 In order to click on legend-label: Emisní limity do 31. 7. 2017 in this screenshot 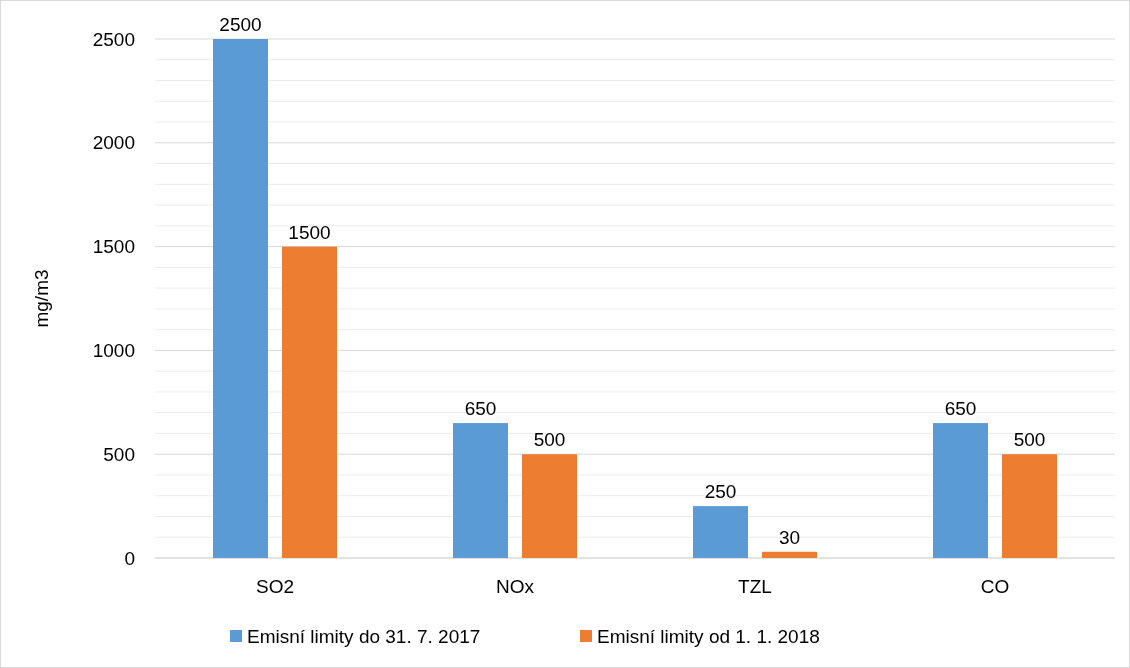, I will do `click(364, 636)`.